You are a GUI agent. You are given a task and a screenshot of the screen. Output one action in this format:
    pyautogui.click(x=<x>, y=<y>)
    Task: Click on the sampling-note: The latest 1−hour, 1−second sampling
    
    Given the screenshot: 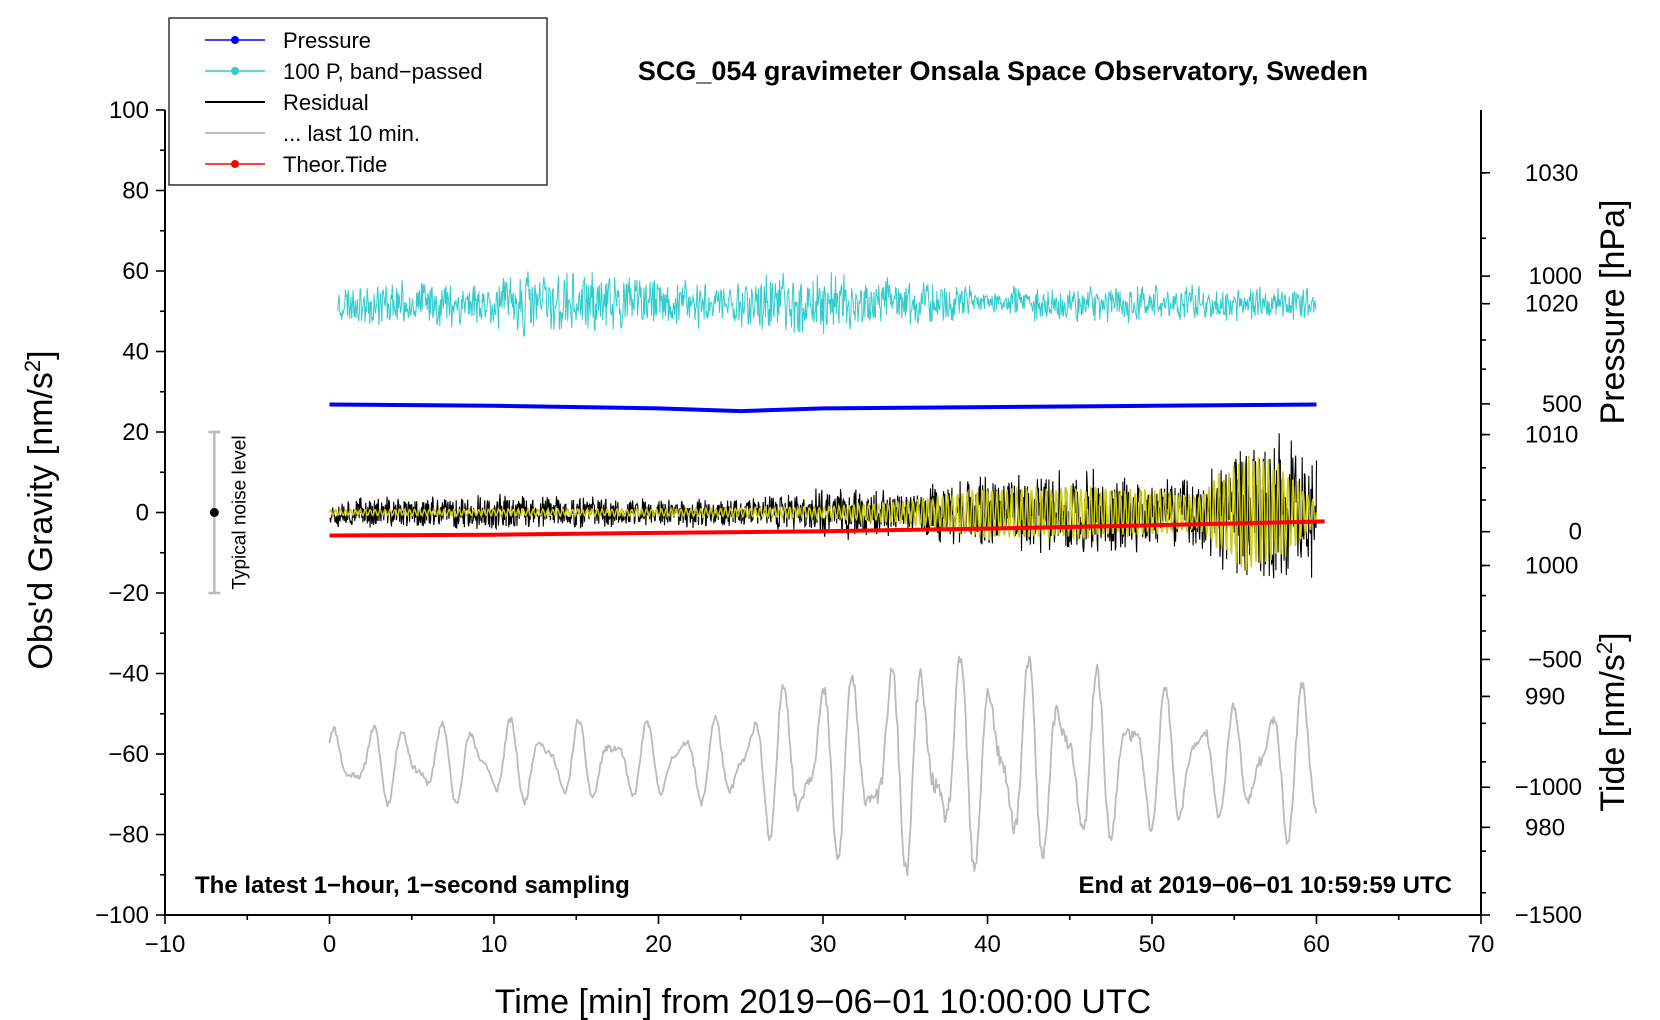 What is the action you would take?
    pyautogui.click(x=412, y=885)
    